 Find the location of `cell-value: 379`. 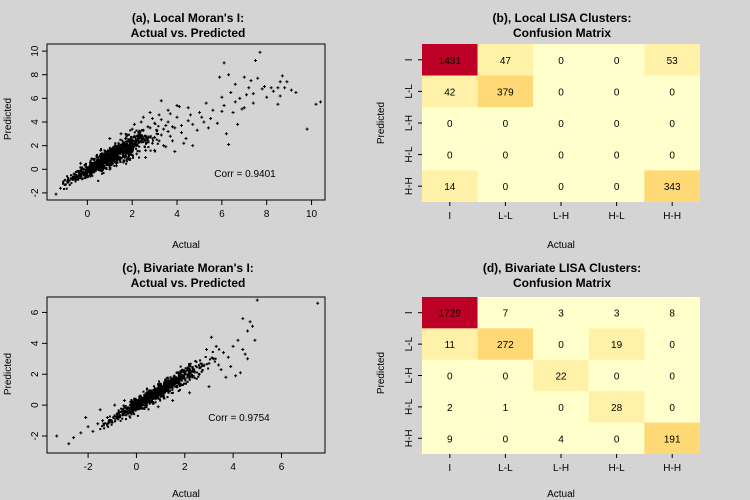

cell-value: 379 is located at coordinates (505, 92).